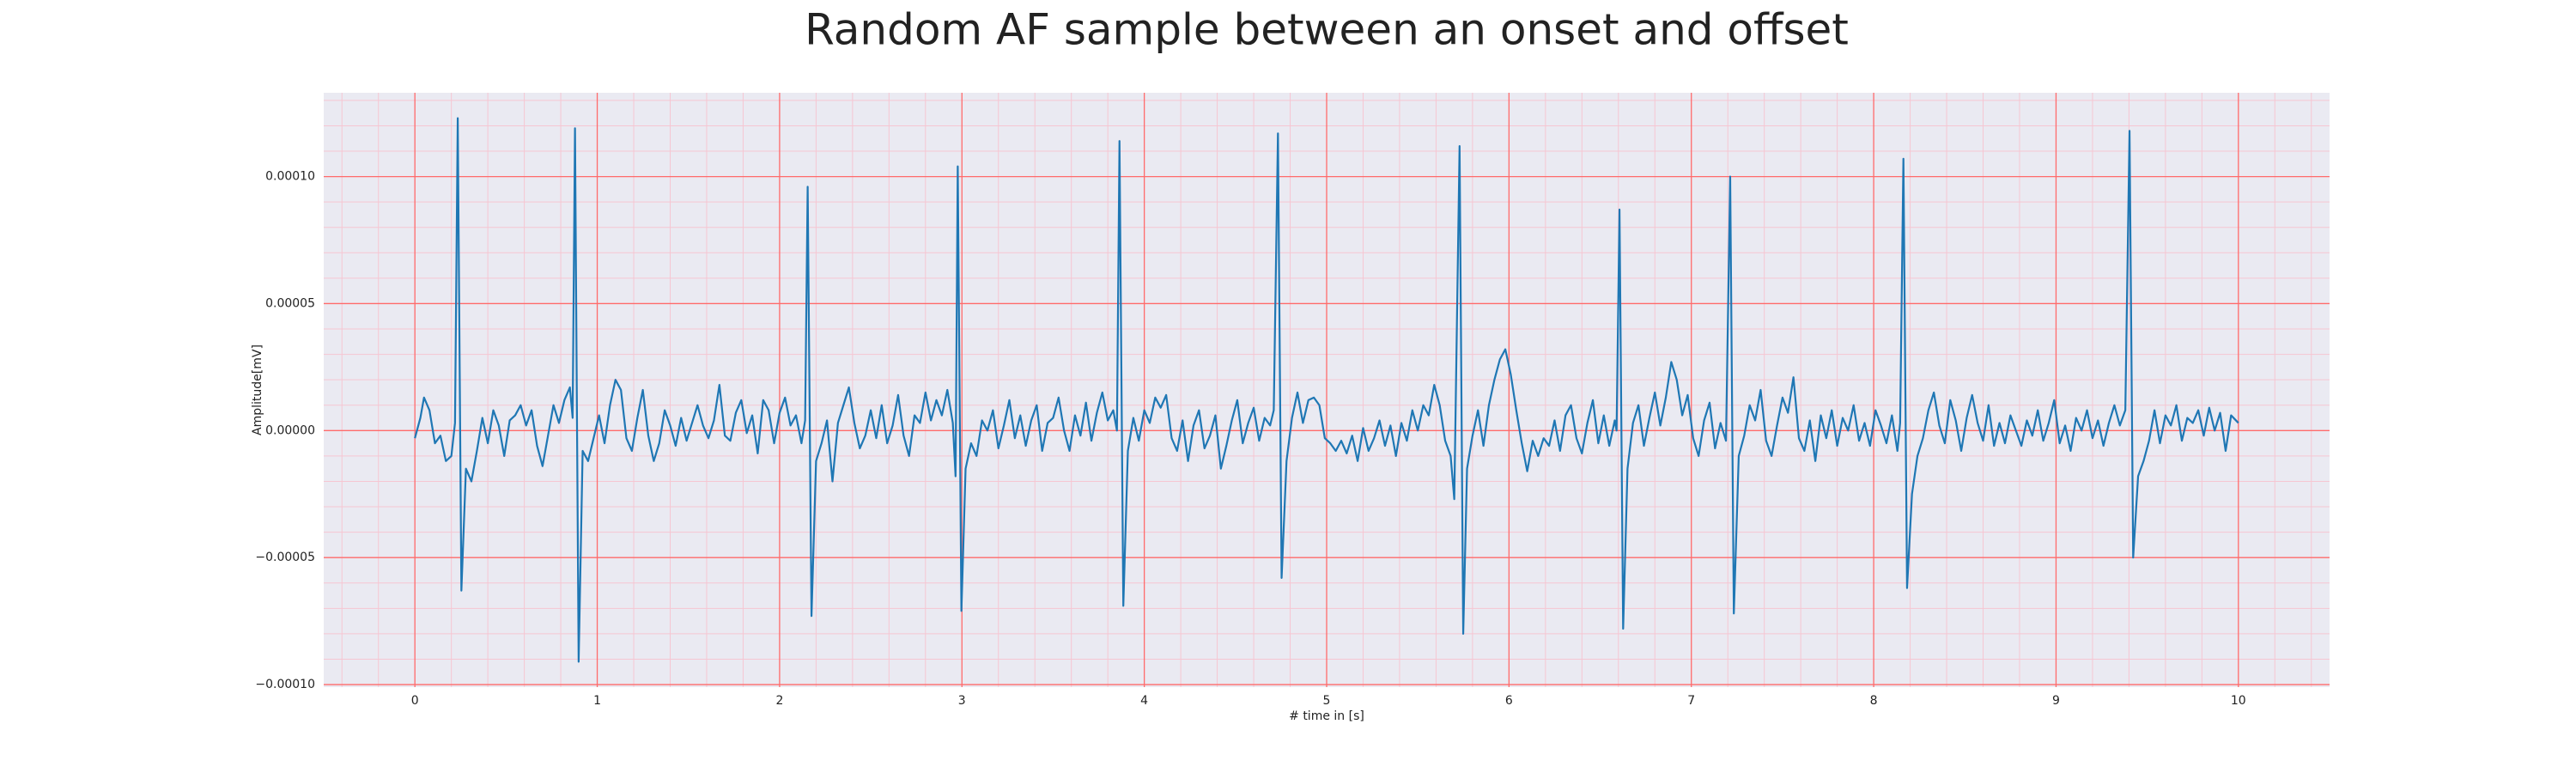 The image size is (2576, 773). I want to click on x-tick-label: 7, so click(1691, 701).